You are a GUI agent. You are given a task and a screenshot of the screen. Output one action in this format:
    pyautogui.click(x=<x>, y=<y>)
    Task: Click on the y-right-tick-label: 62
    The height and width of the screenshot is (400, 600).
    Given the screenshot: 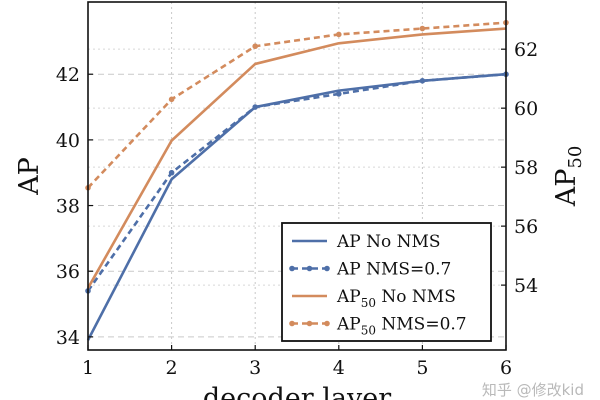 What is the action you would take?
    pyautogui.click(x=526, y=50)
    